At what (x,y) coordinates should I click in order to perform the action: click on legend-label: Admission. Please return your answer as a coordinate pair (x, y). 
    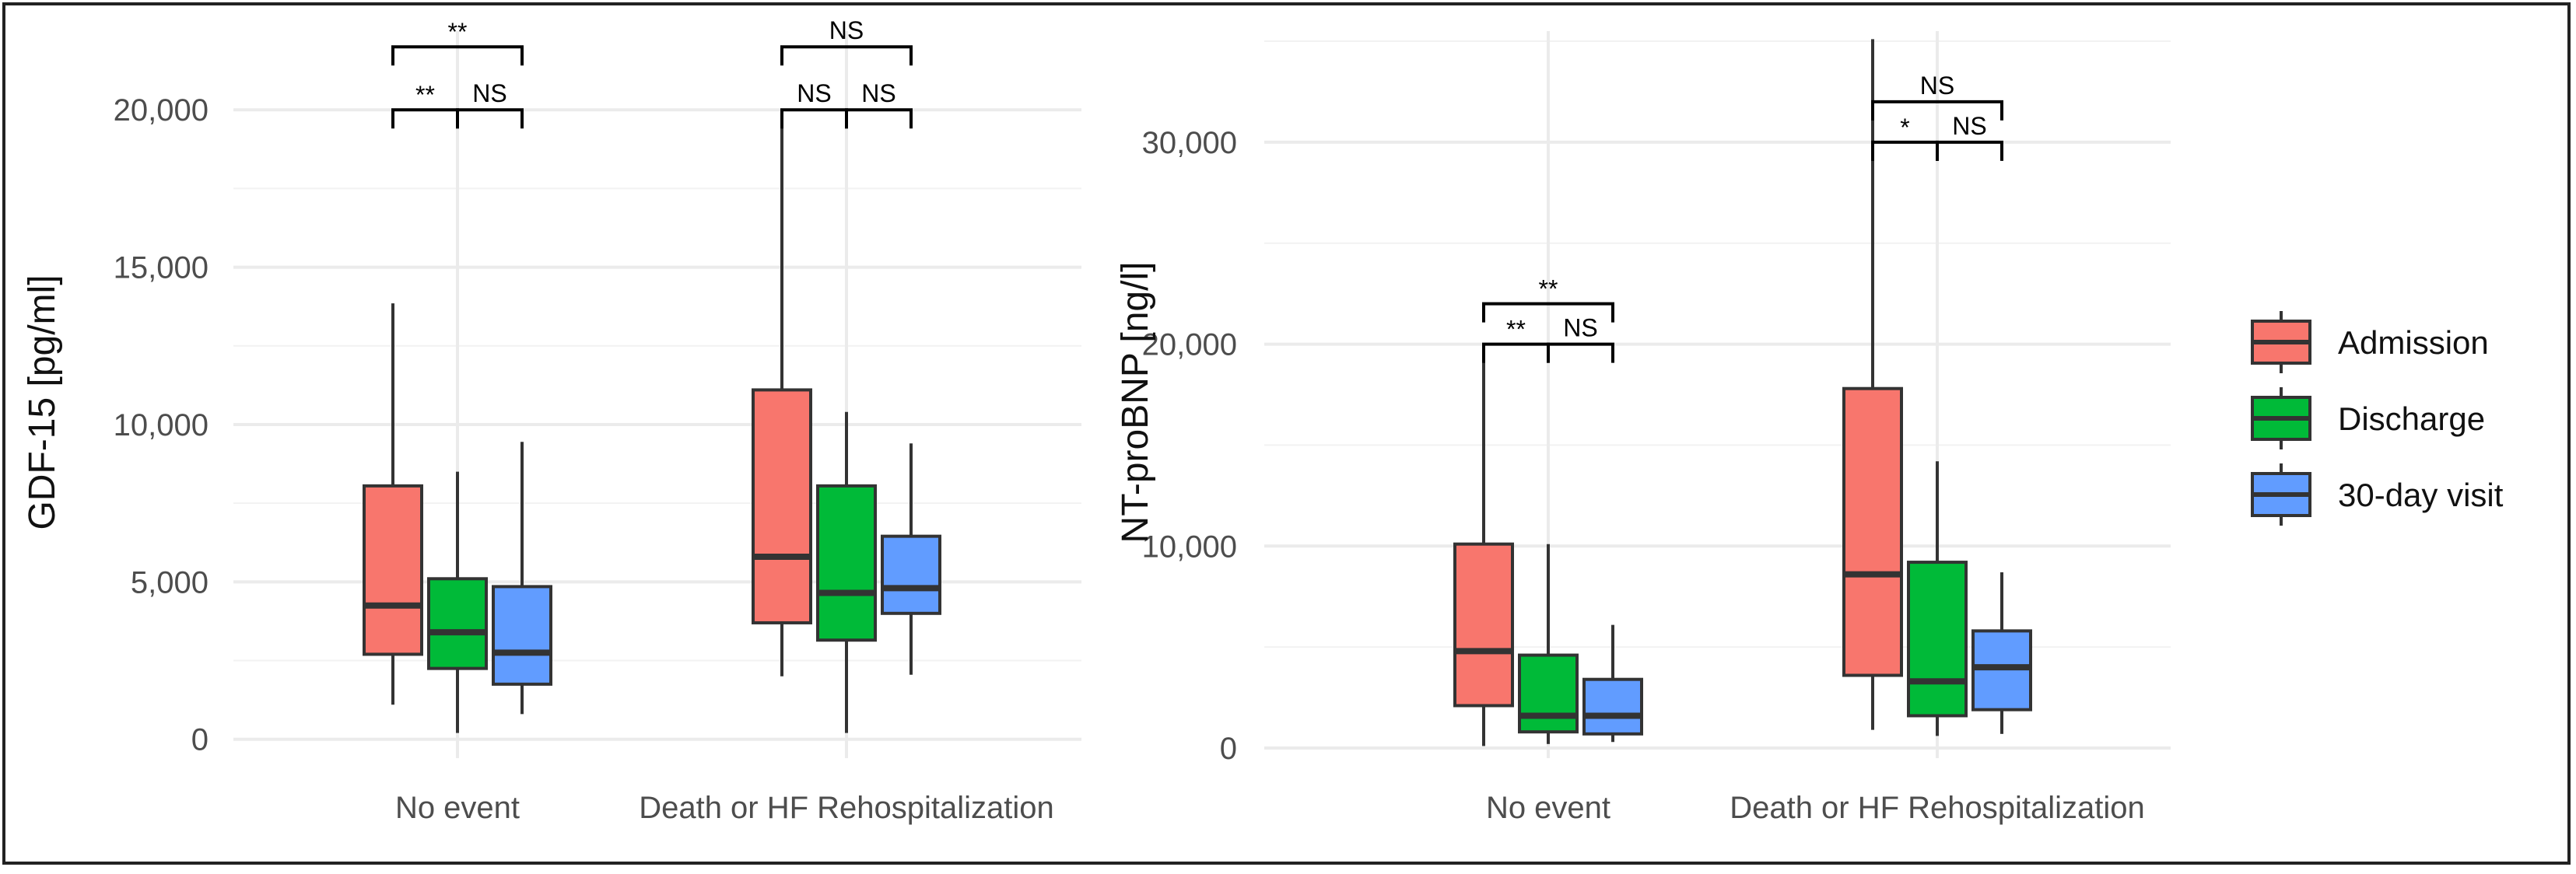
    Looking at the image, I should click on (2413, 343).